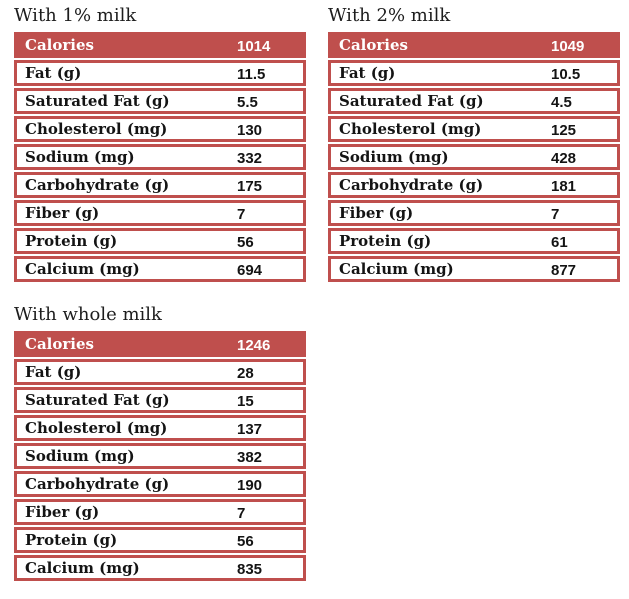 The height and width of the screenshot is (599, 629). I want to click on row-value: 4.5, so click(561, 102).